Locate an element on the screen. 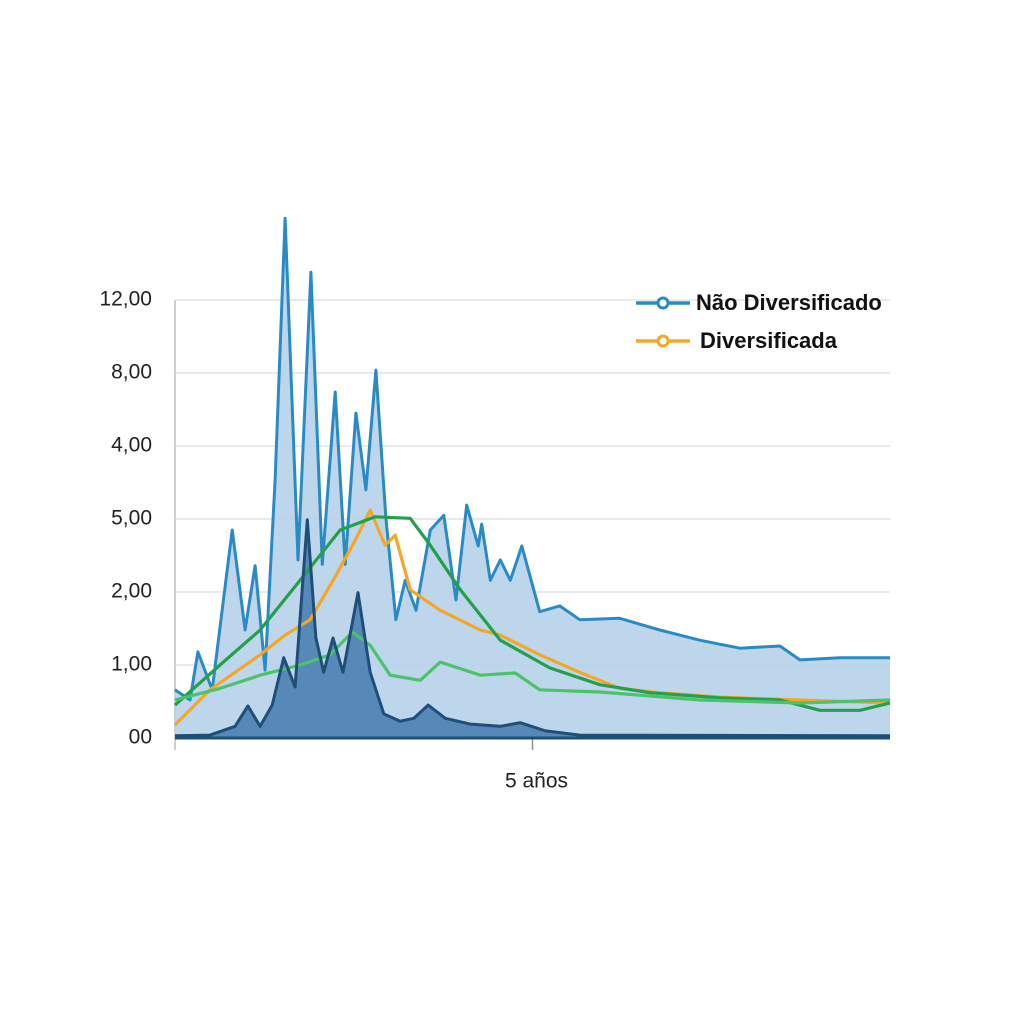  y-tick-label: 2,00 is located at coordinates (131, 591).